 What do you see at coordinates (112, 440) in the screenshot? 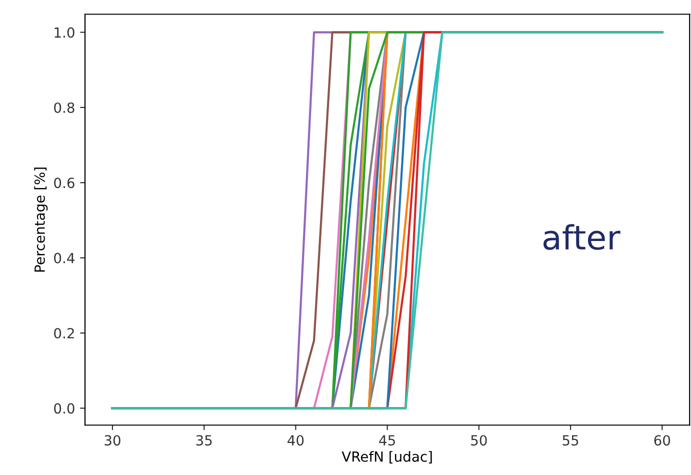
I see `x-tick-label: 30` at bounding box center [112, 440].